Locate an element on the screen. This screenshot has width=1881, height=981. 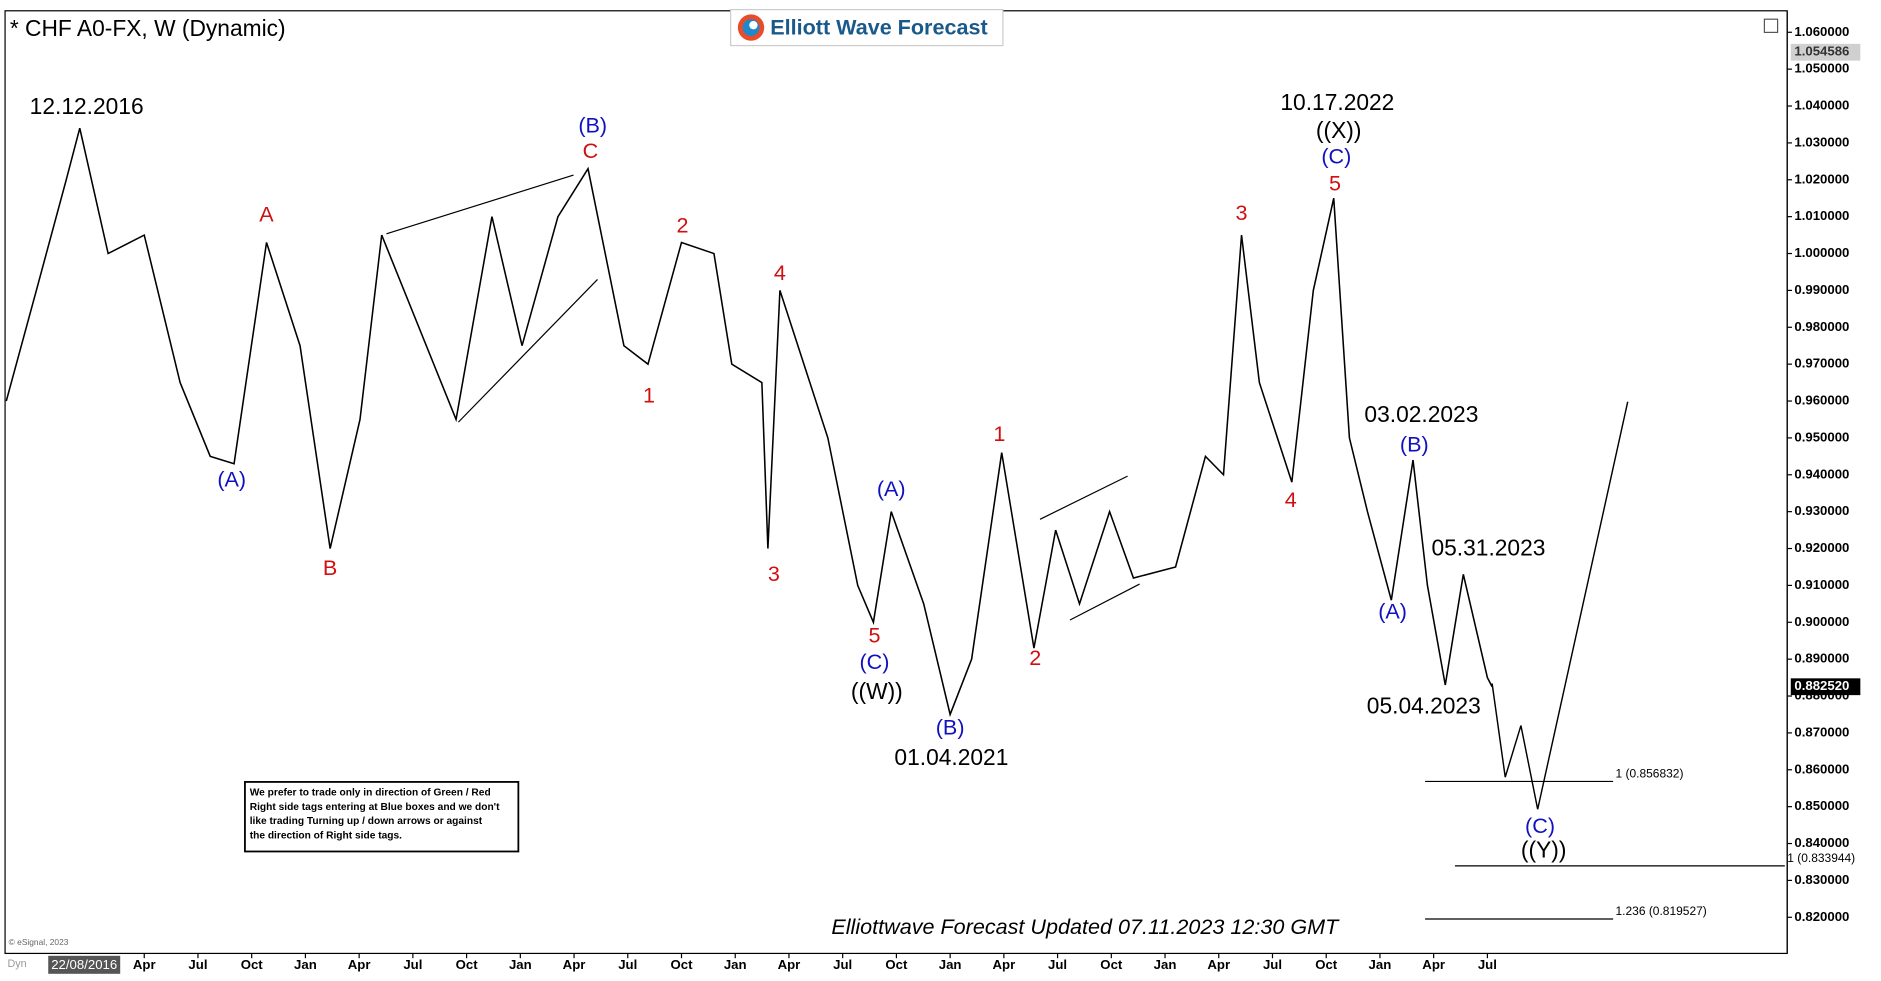
wave-label: ((W)) is located at coordinates (877, 691).